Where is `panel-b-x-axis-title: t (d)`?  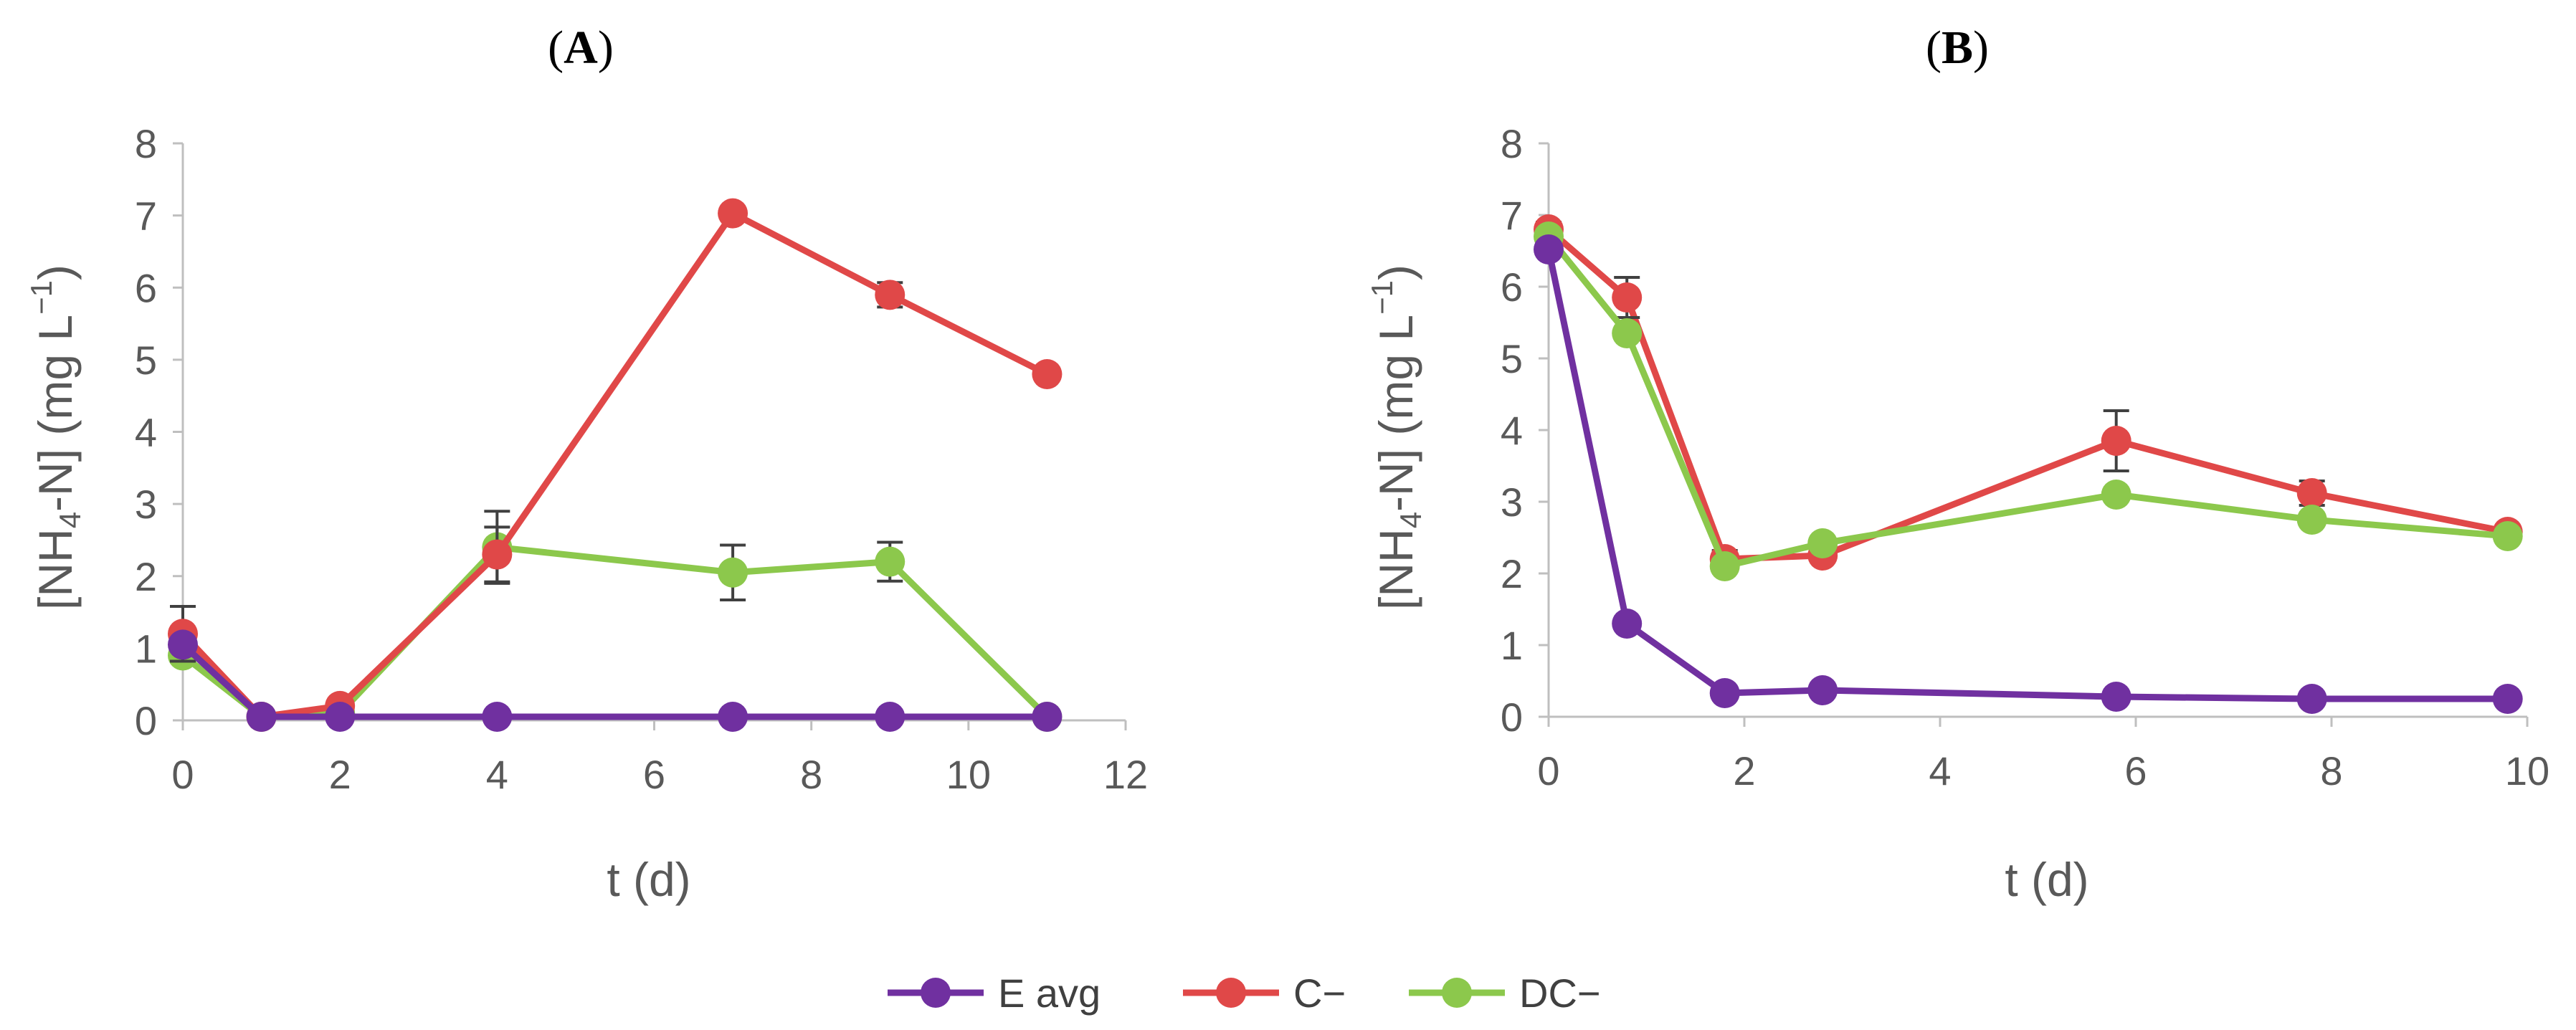 panel-b-x-axis-title: t (d) is located at coordinates (2046, 879).